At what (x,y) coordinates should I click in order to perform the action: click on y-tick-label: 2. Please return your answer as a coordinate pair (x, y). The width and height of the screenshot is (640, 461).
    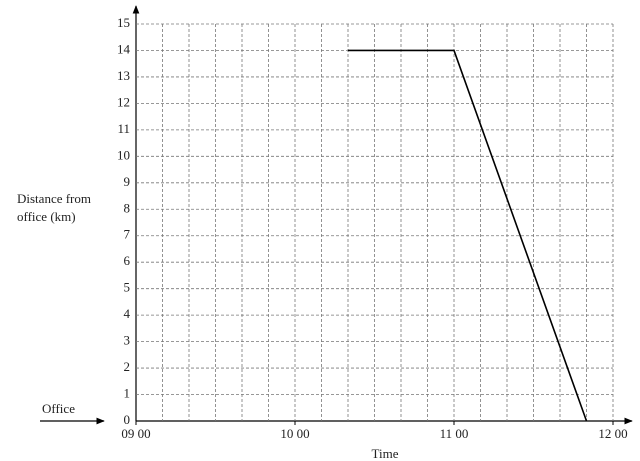
    Looking at the image, I should click on (127, 366).